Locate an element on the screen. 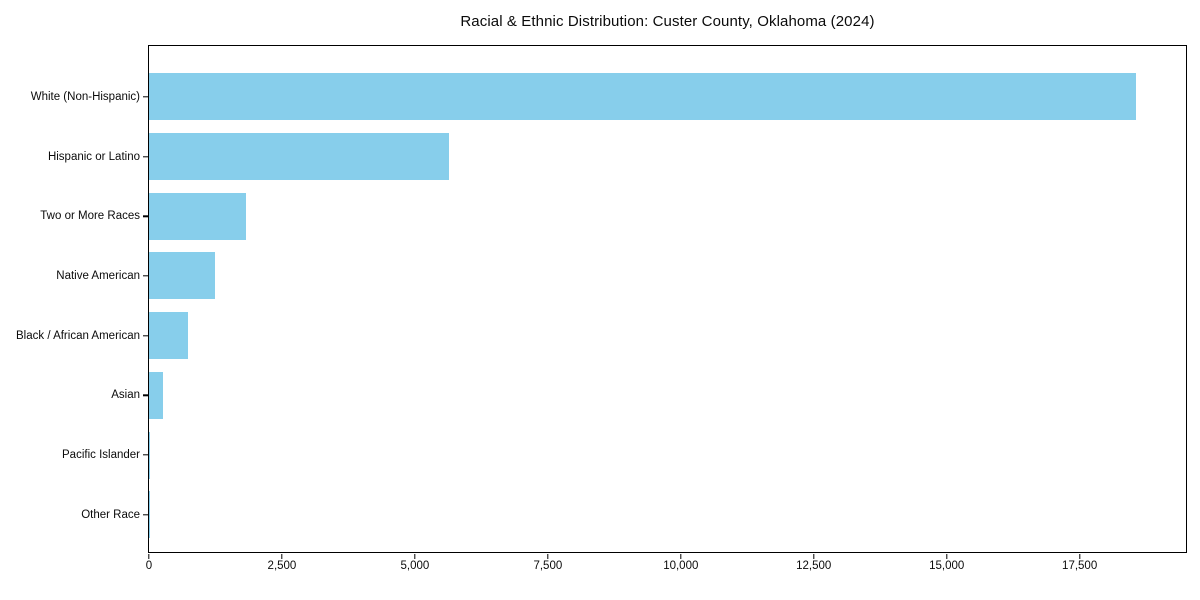  x-tick-label: 0 is located at coordinates (149, 566).